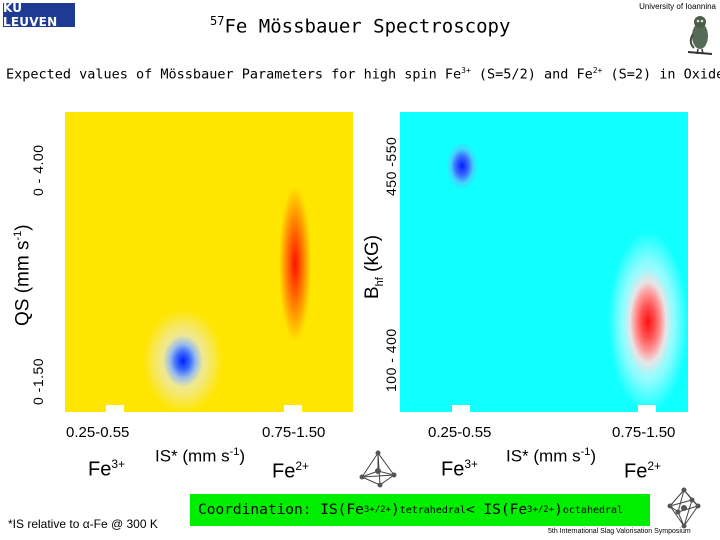 The height and width of the screenshot is (540, 720). What do you see at coordinates (200, 456) in the screenshot?
I see `left-is-axis-label: IS* (mm s-1)` at bounding box center [200, 456].